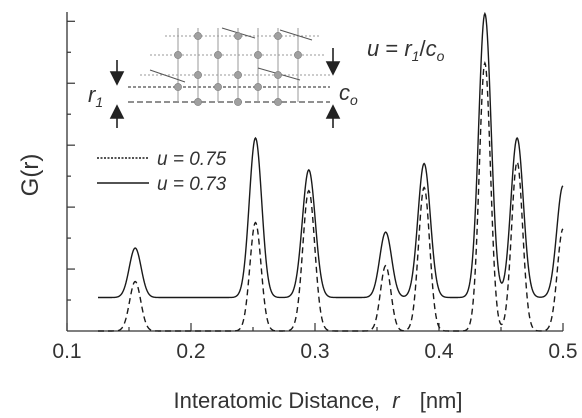 This screenshot has width=582, height=418. I want to click on legend-label-u073: u = 0.73, so click(192, 184).